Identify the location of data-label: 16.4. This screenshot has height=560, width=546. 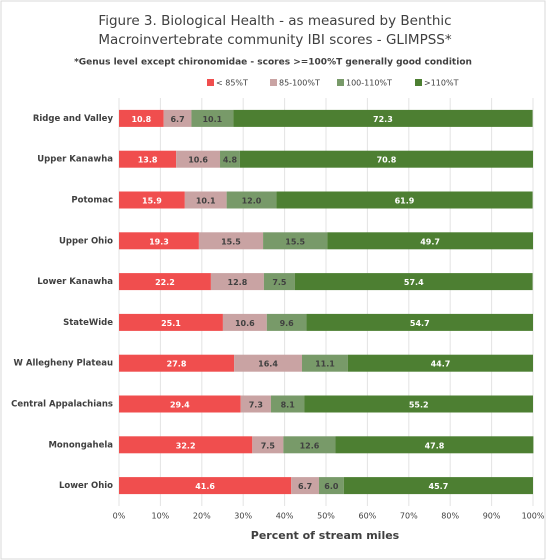
(268, 364).